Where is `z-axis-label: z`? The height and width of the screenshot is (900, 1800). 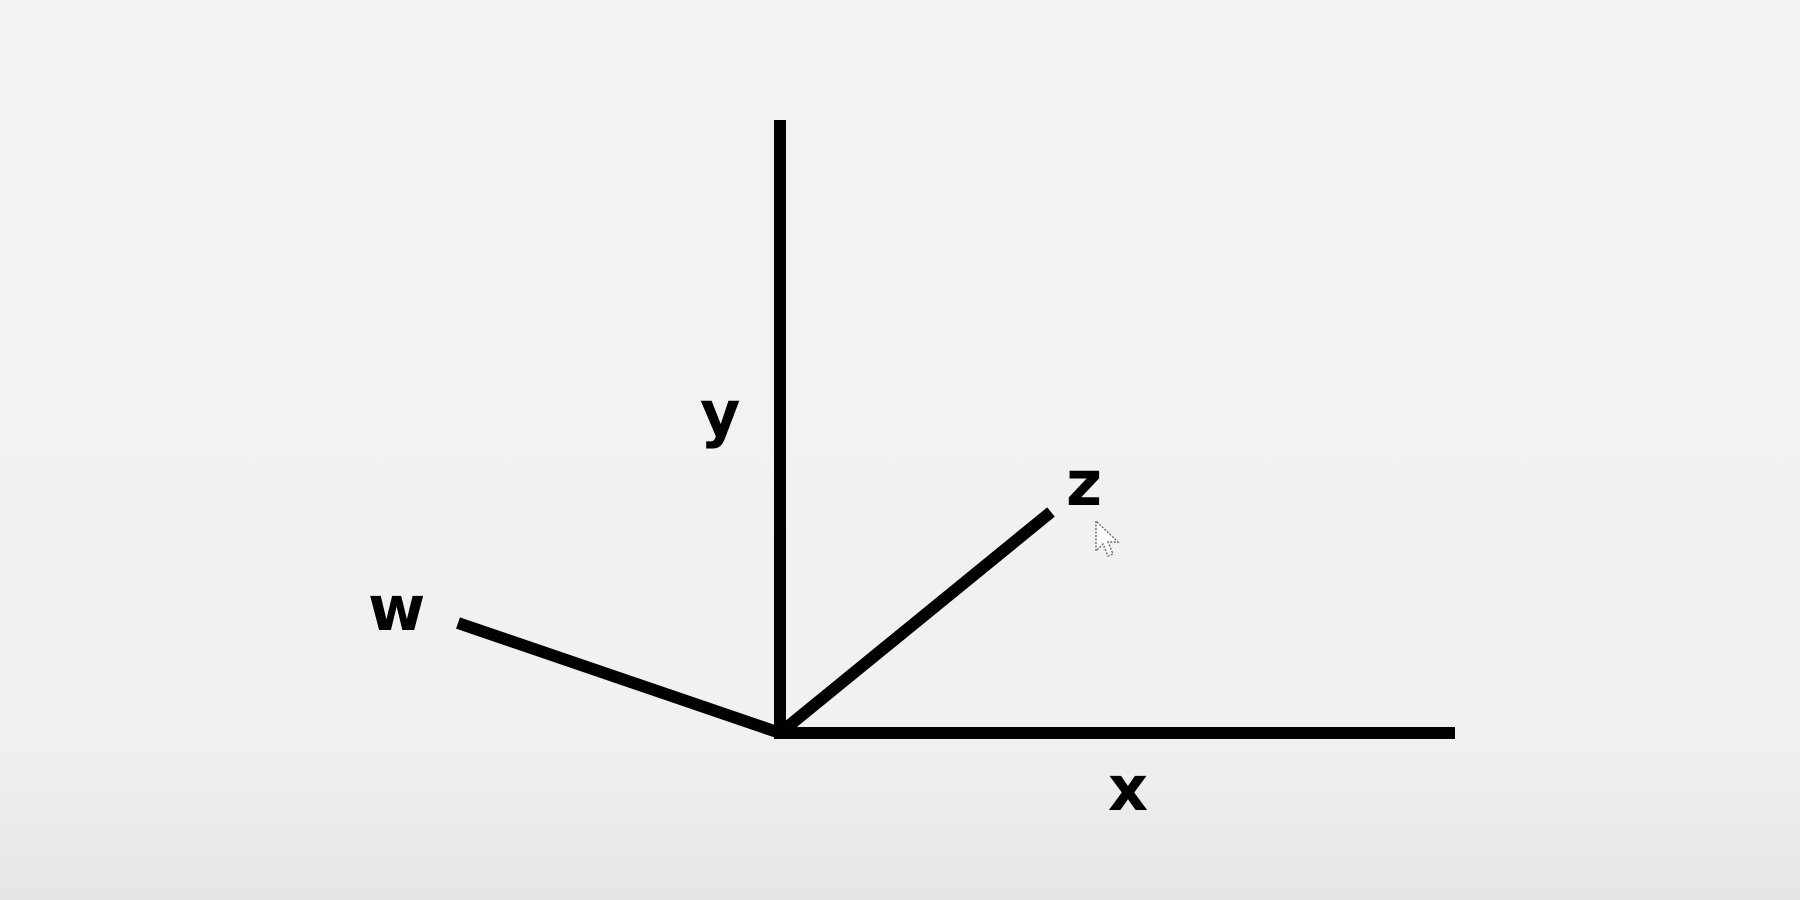 z-axis-label: z is located at coordinates (1084, 483).